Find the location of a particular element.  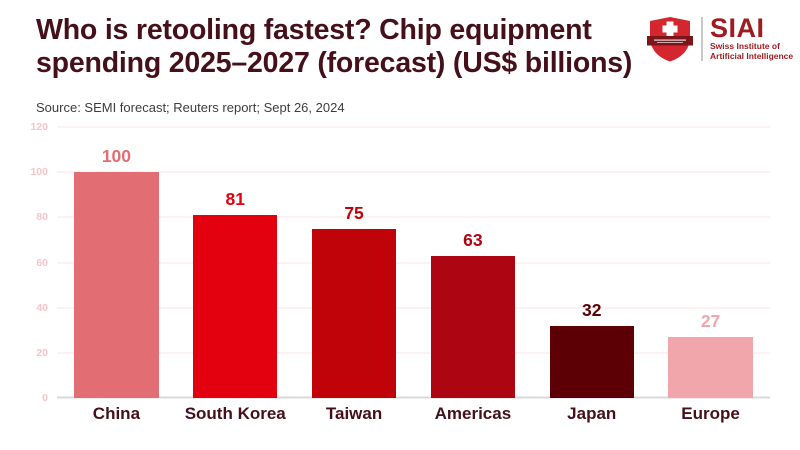

x-axis-label: Americas is located at coordinates (473, 413).